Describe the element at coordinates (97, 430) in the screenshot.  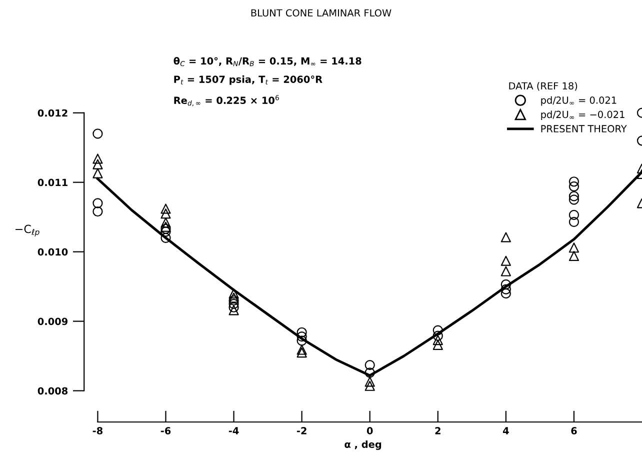
I see `x-tick-label: -8` at that location.